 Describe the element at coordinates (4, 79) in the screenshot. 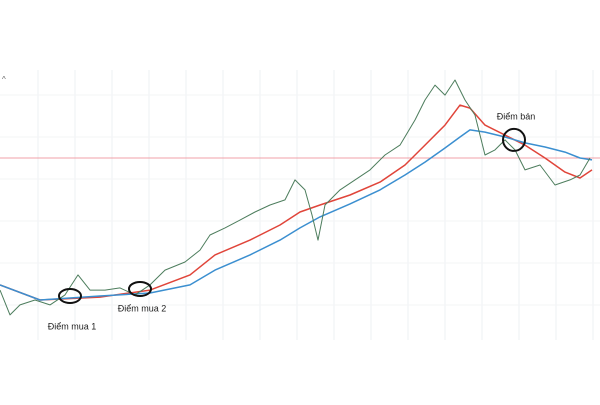

I see `collapse-icon: ^` at that location.